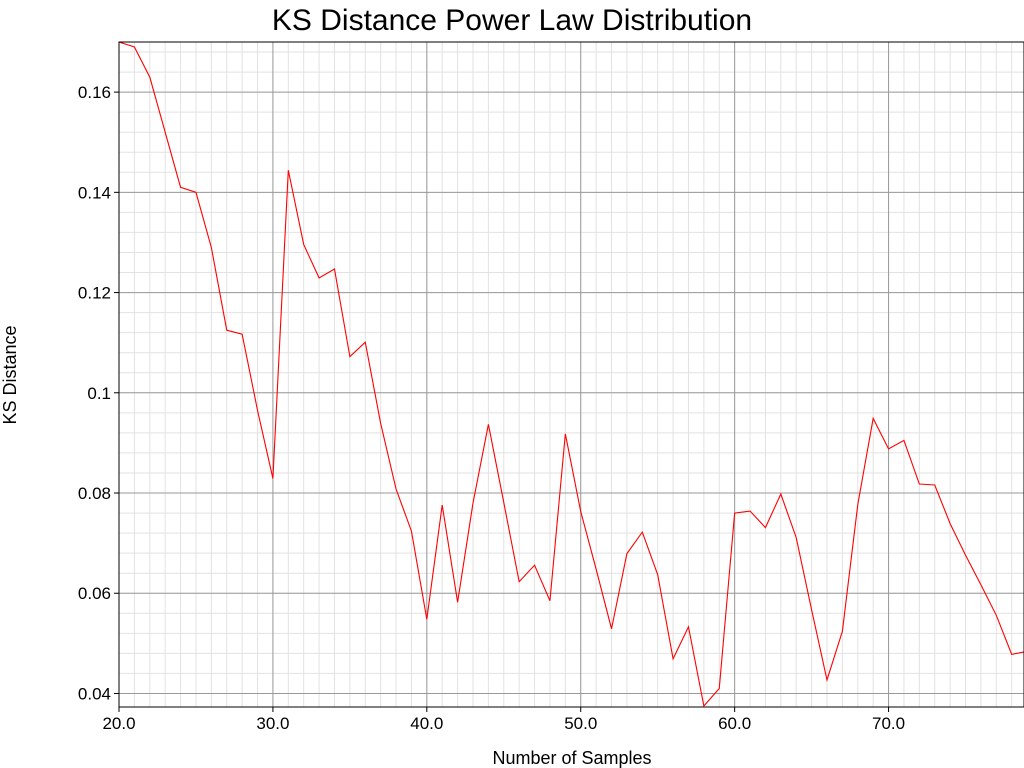 This screenshot has width=1024, height=768. What do you see at coordinates (503, 720) in the screenshot?
I see `x-axis: 20.0 30.0 40.0 50.0 60.0 70.0` at bounding box center [503, 720].